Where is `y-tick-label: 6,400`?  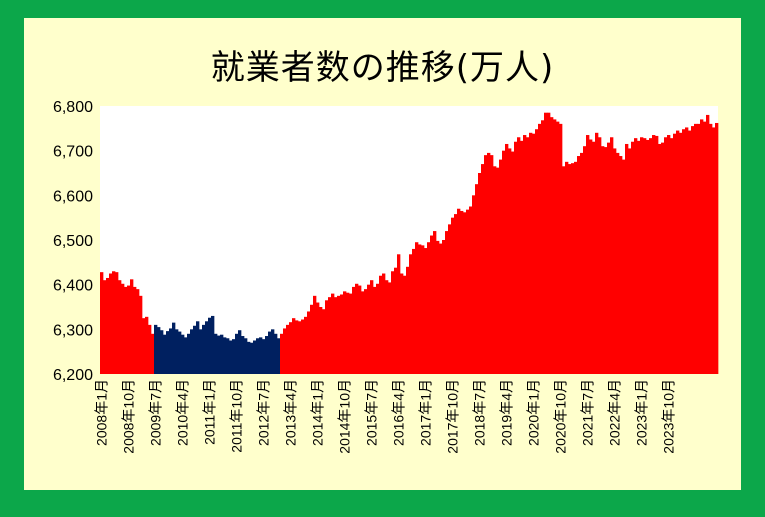
y-tick-label: 6,400 is located at coordinates (73, 286).